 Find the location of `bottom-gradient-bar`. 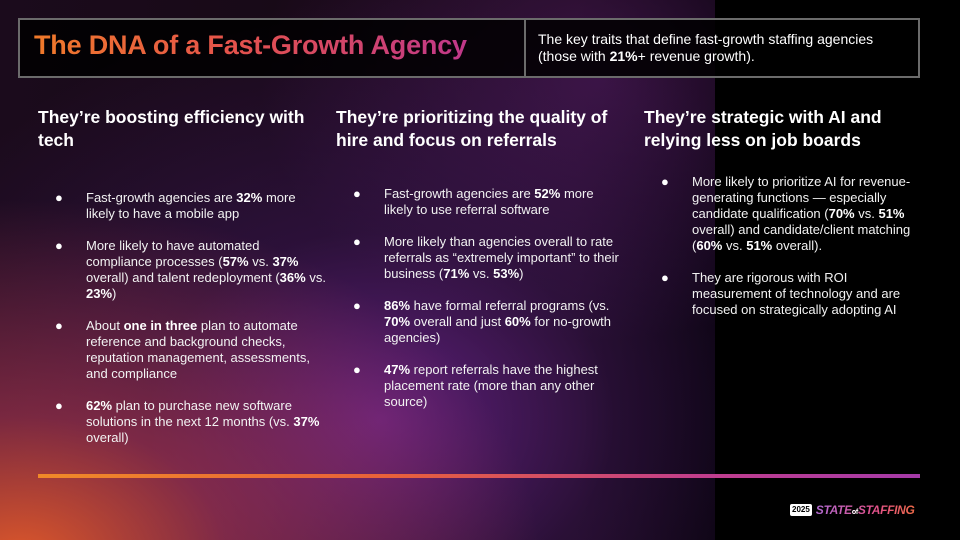

bottom-gradient-bar is located at coordinates (479, 476).